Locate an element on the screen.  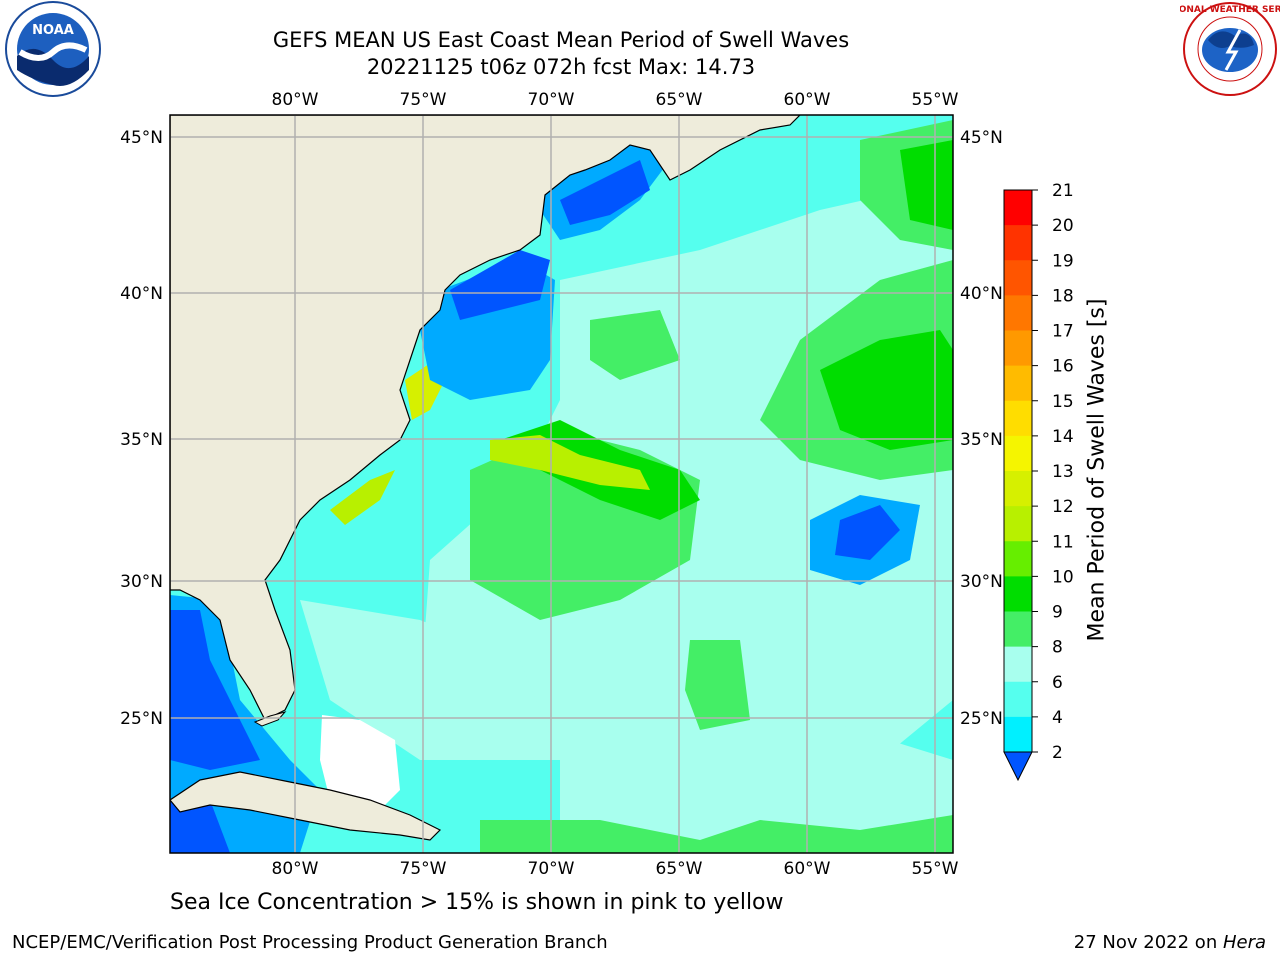
lon-label-bottom: 60°W is located at coordinates (807, 869).